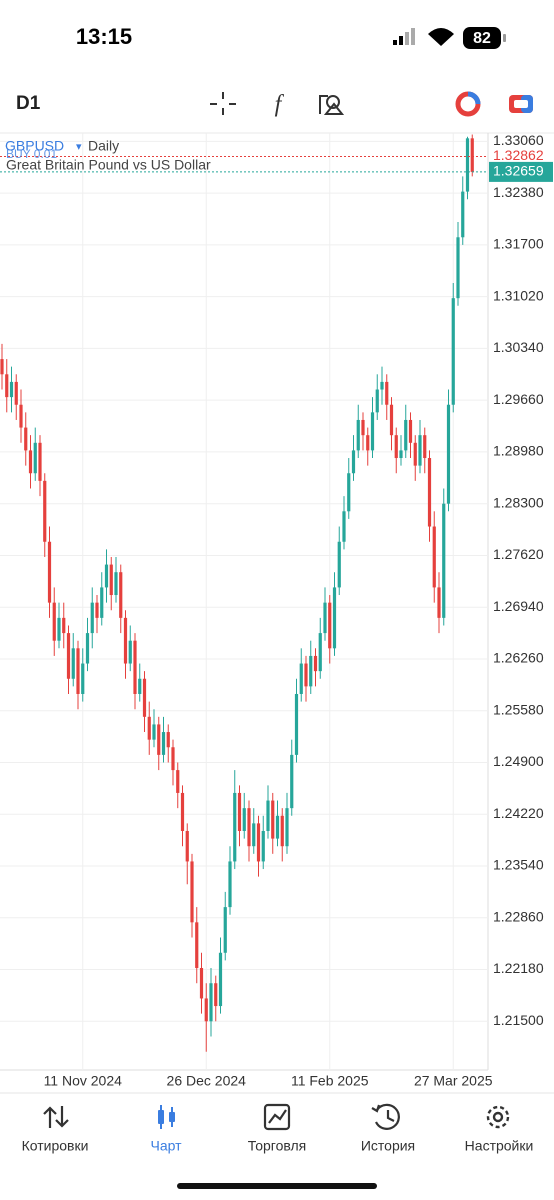 The image size is (554, 1200). What do you see at coordinates (518, 347) in the screenshot?
I see `y-tick-label: 1.30340` at bounding box center [518, 347].